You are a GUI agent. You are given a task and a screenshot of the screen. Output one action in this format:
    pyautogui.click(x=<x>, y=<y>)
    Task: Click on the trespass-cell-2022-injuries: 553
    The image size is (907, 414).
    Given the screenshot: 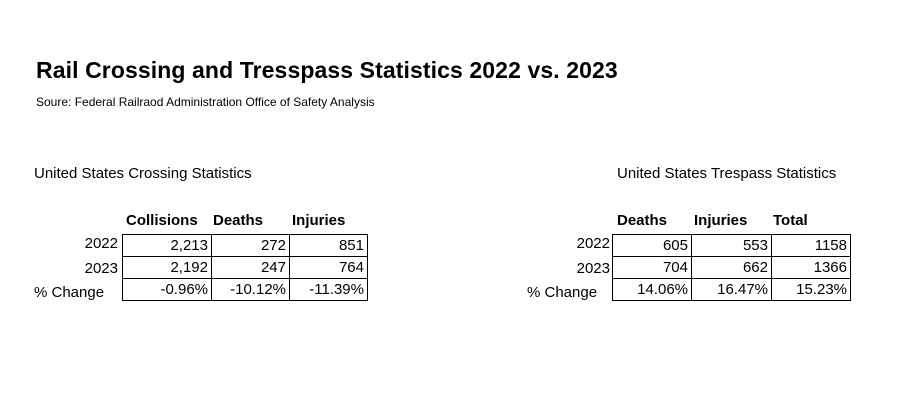 What is the action you would take?
    pyautogui.click(x=731, y=245)
    